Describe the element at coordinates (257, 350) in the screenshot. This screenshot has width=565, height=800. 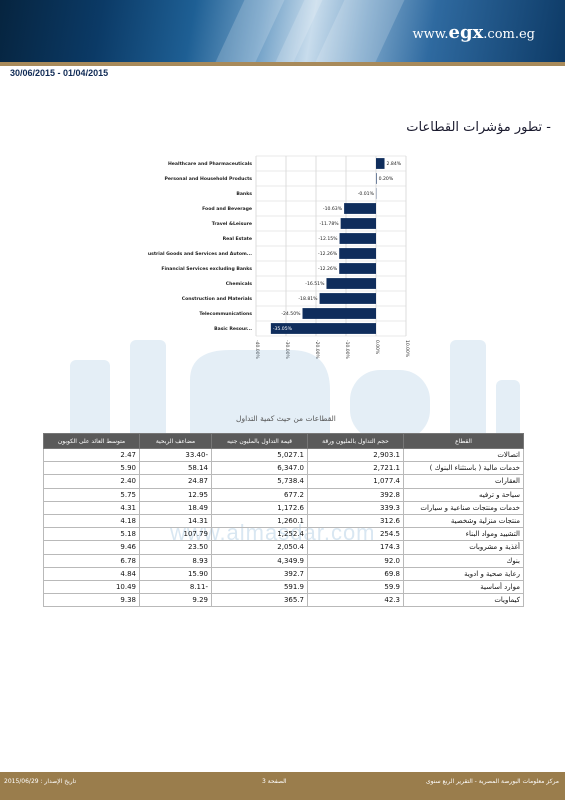
I see `x-tick-label: -40.00%` at that location.